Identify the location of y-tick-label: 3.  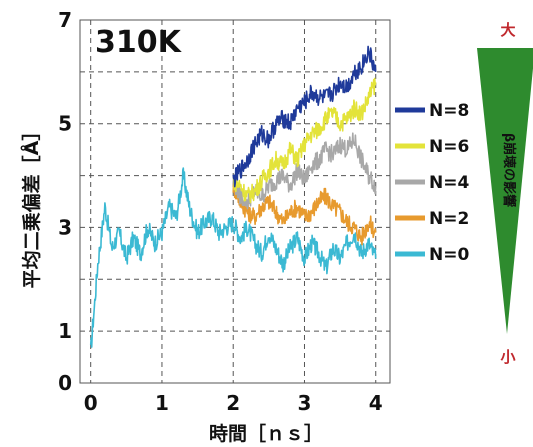
(65, 227).